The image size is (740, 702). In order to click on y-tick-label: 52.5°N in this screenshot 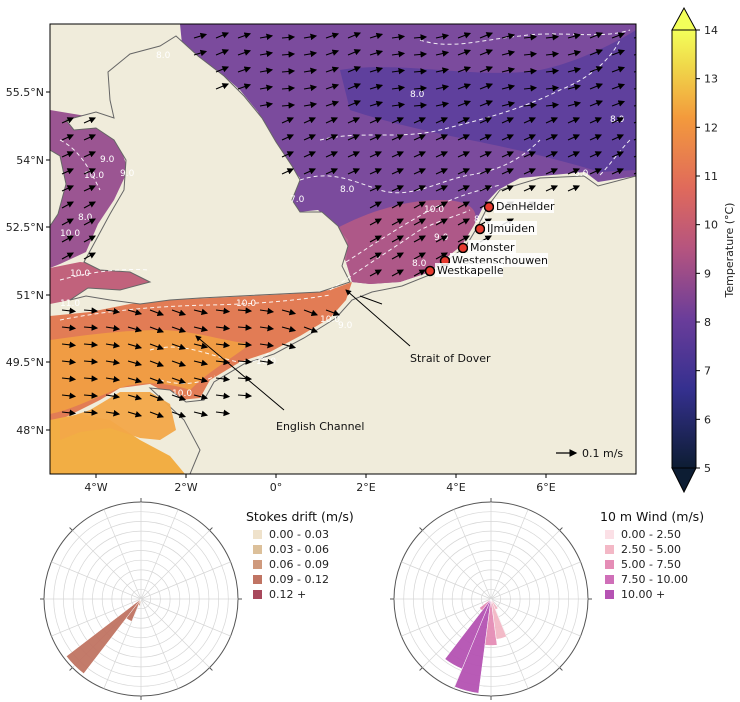, I will do `click(25, 227)`.